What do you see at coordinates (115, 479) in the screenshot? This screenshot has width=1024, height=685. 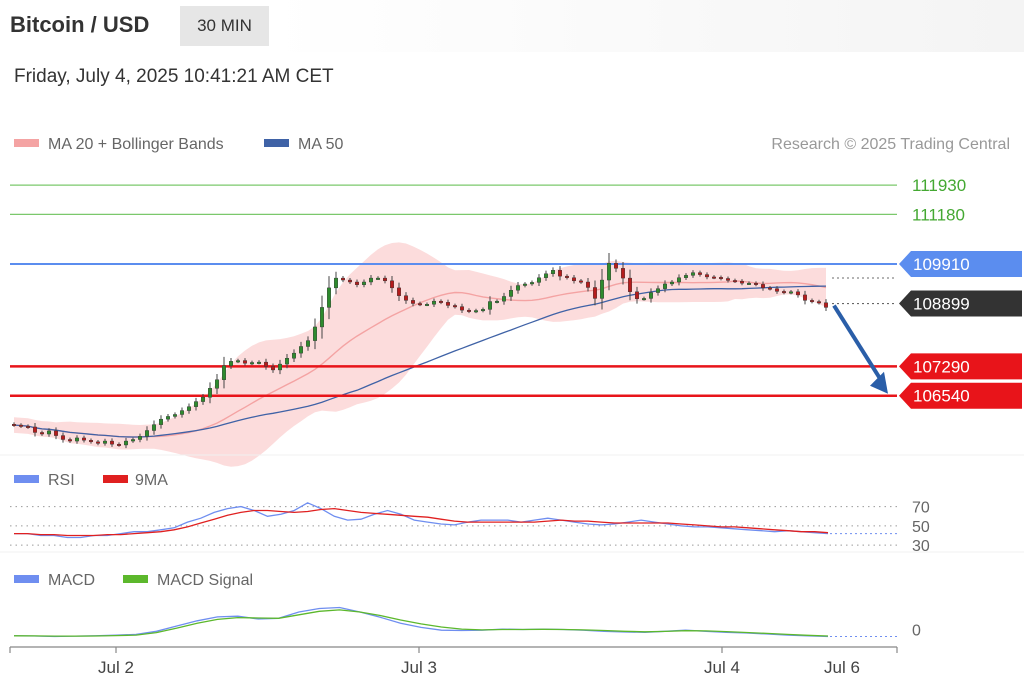 I see `legend-swatch-9ma` at bounding box center [115, 479].